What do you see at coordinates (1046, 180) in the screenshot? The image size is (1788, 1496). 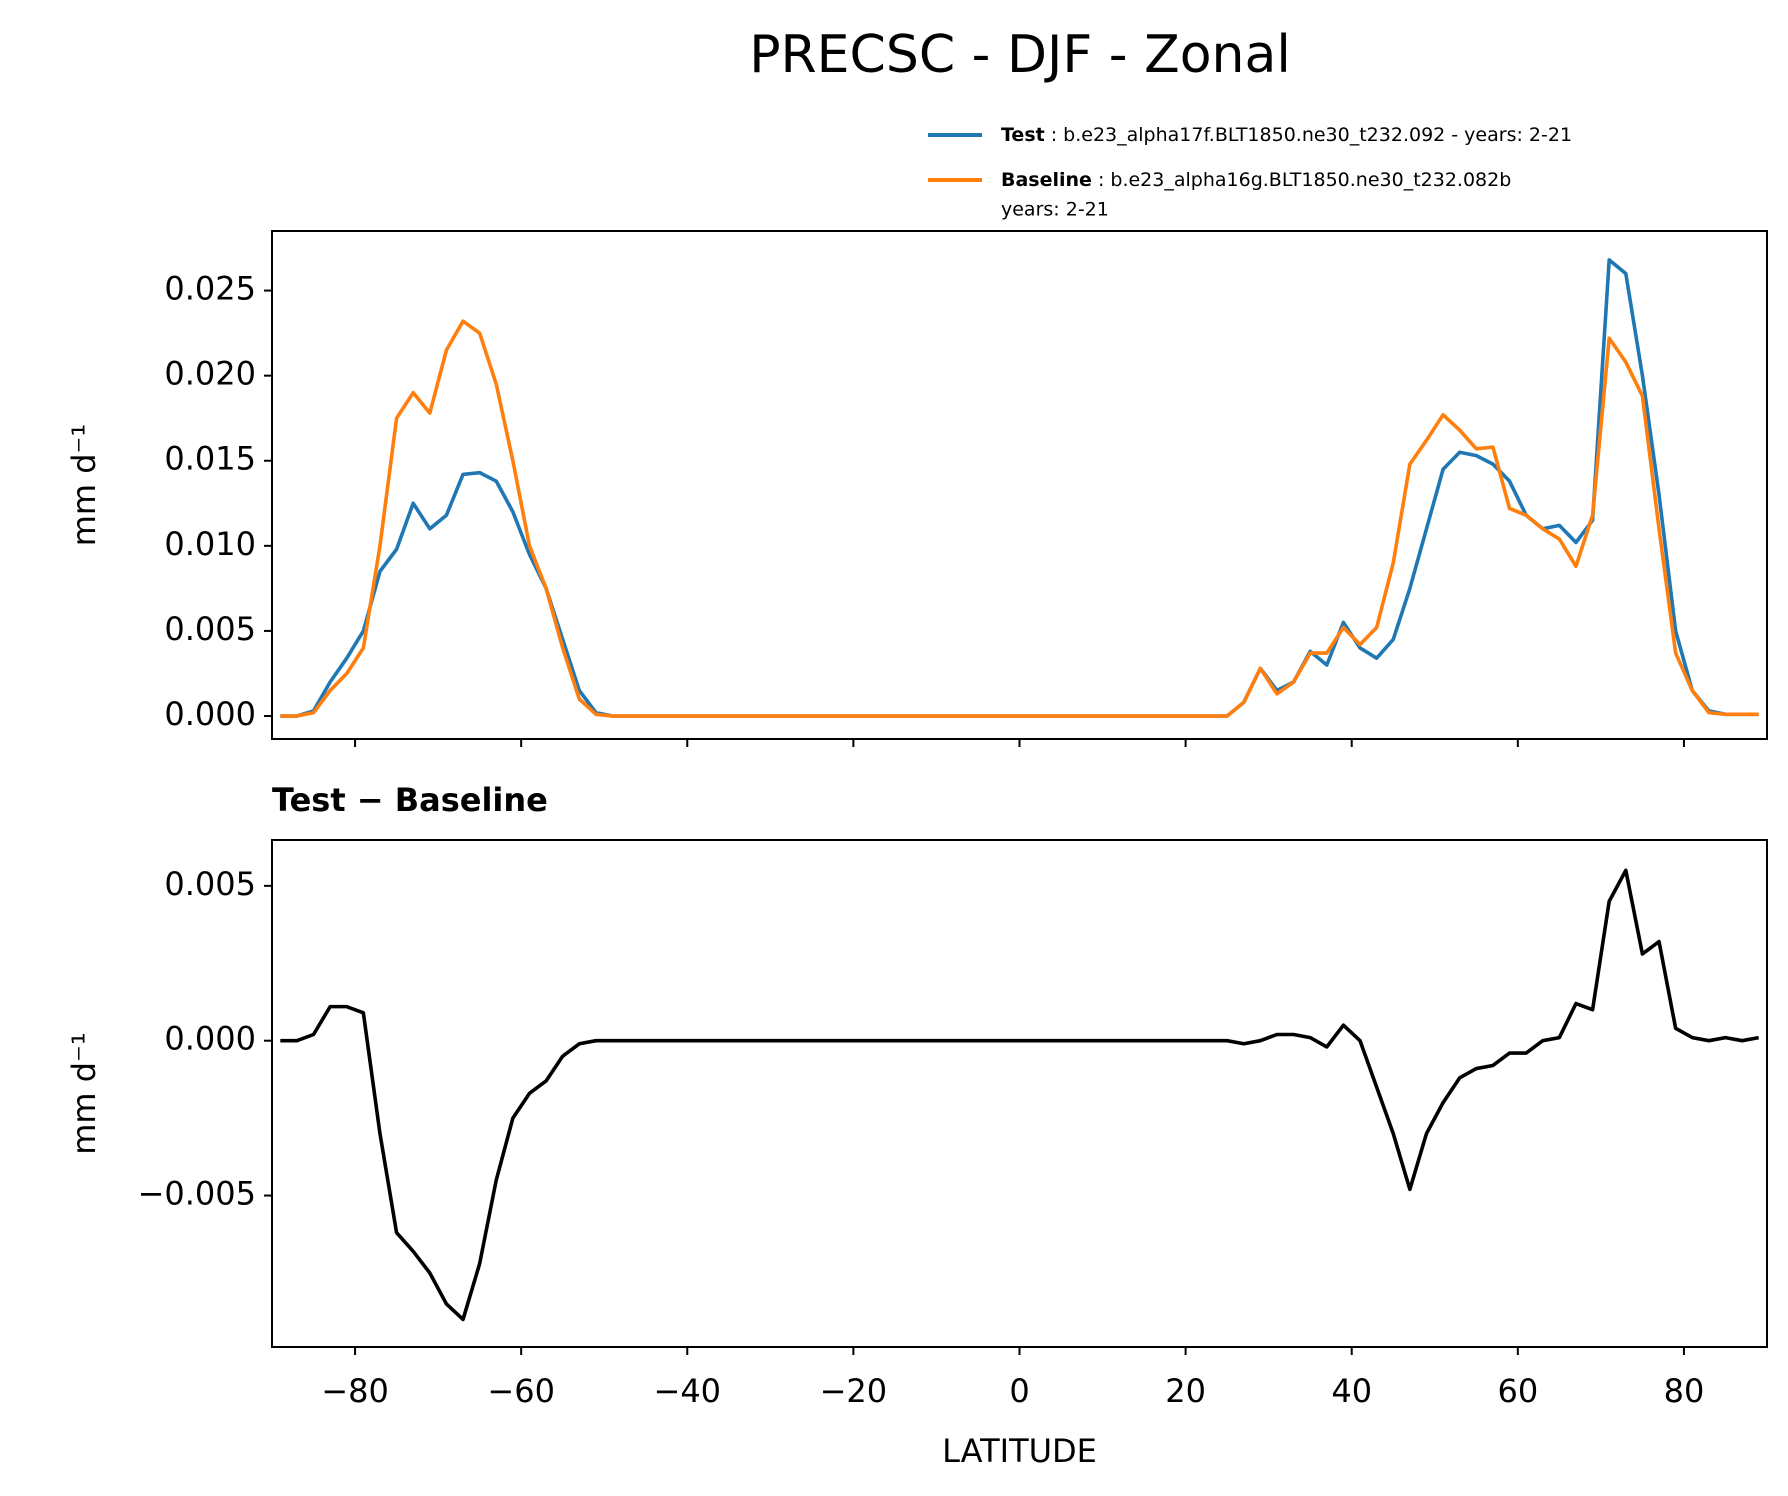 I see `legend-name: Baseline` at bounding box center [1046, 180].